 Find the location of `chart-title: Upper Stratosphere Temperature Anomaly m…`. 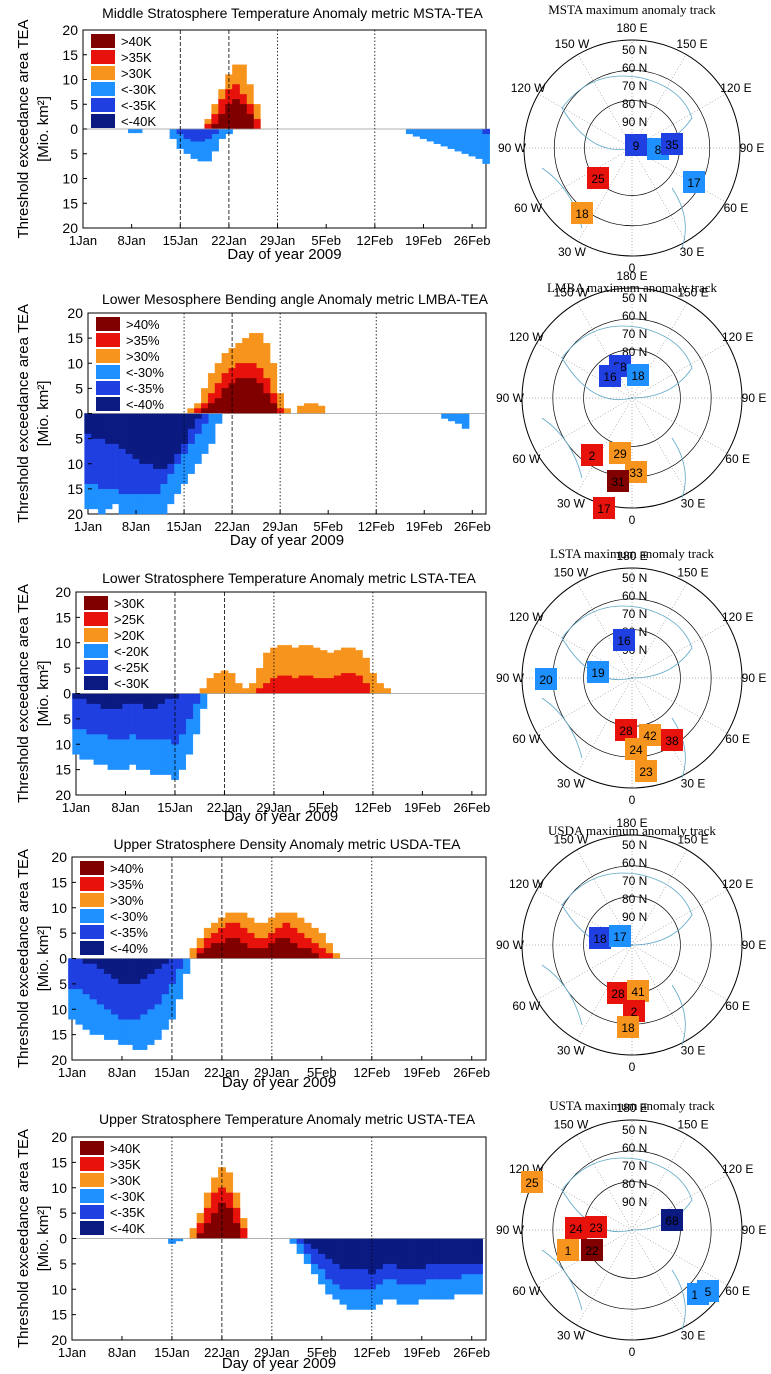

chart-title: Upper Stratosphere Temperature Anomaly m… is located at coordinates (287, 1119).